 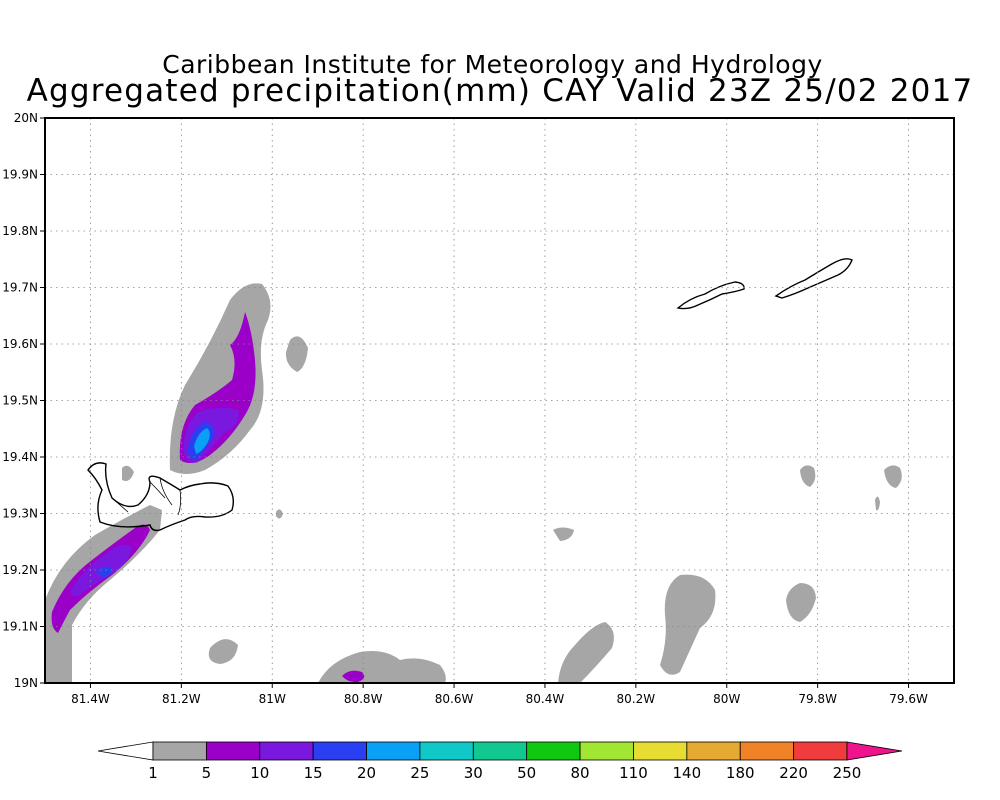 I want to click on y-tick-label: 19.3N, so click(x=20, y=514).